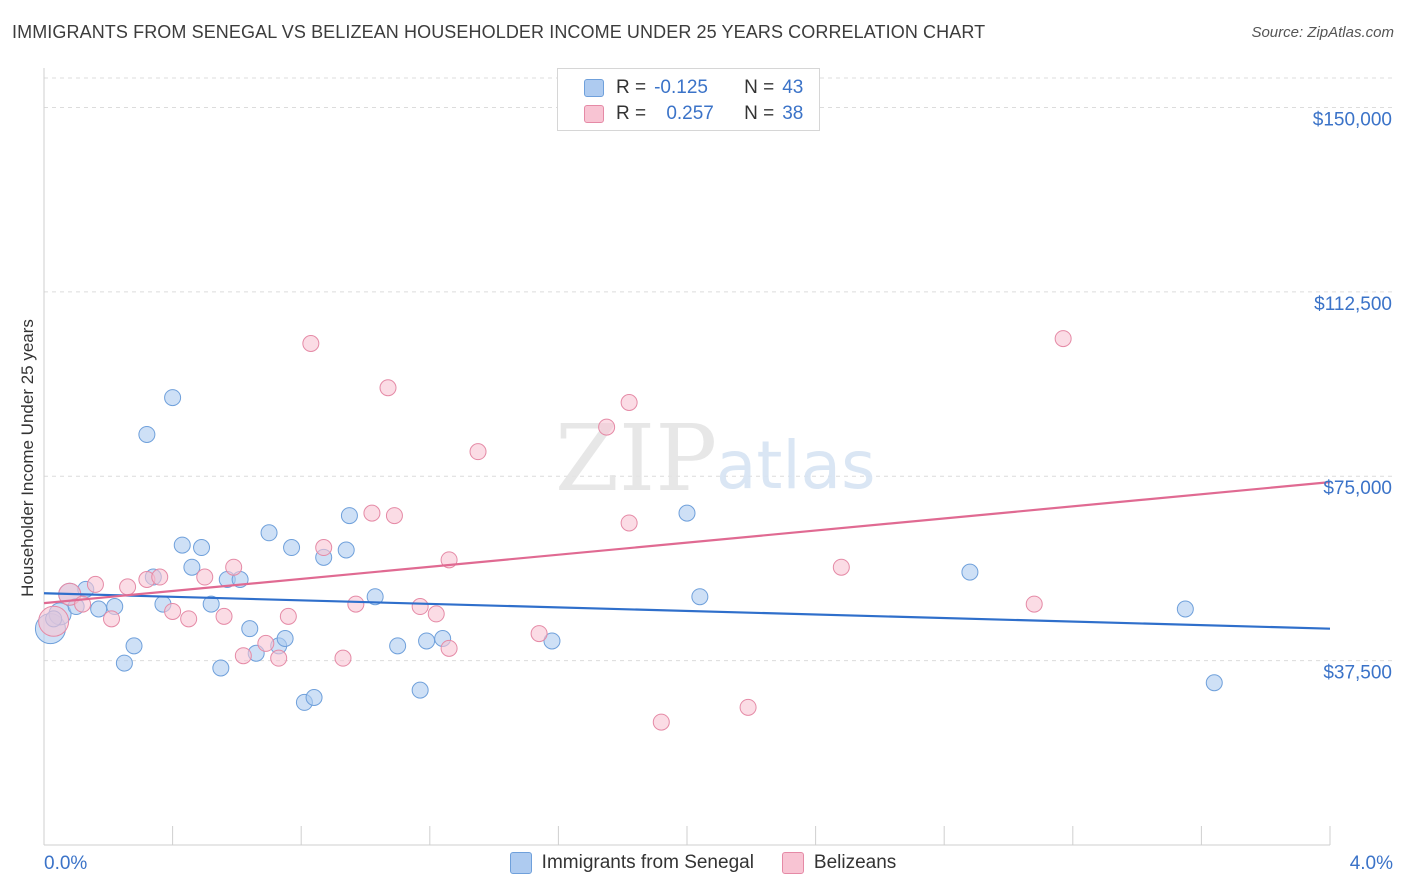  Describe the element at coordinates (594, 114) in the screenshot. I see `belizeans-swatch` at that location.